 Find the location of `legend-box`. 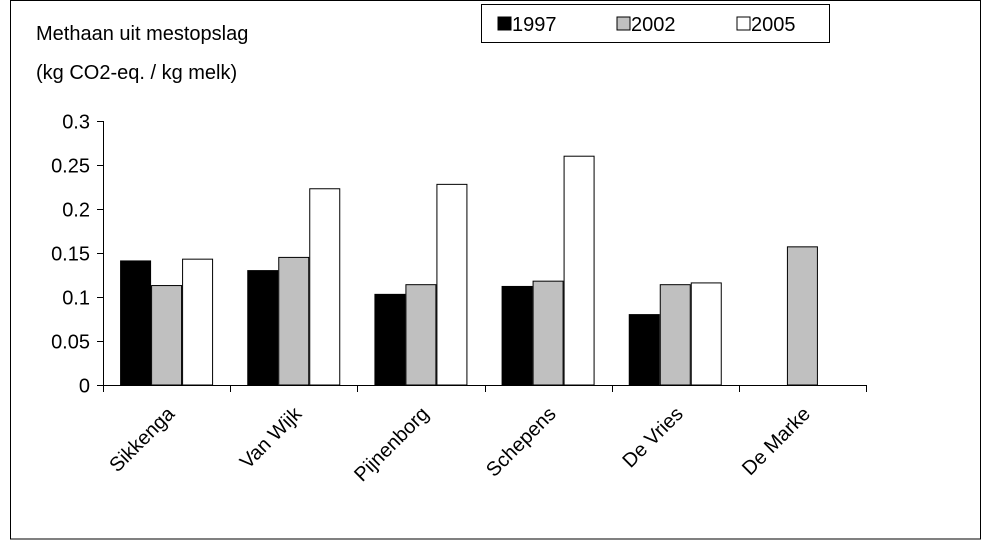

legend-box is located at coordinates (655, 23).